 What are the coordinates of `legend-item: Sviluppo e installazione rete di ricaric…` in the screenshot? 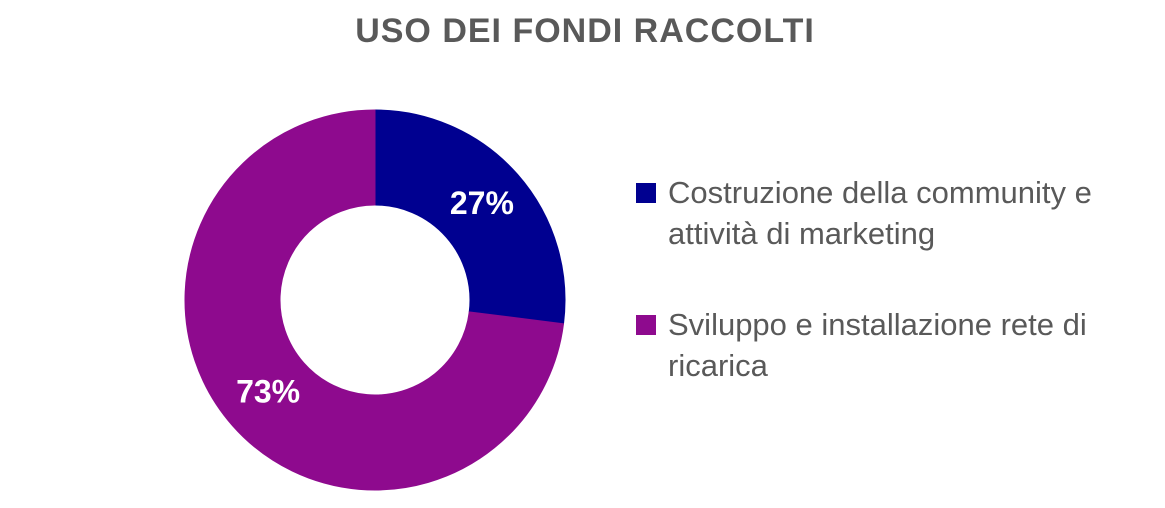 It's located at (896, 345).